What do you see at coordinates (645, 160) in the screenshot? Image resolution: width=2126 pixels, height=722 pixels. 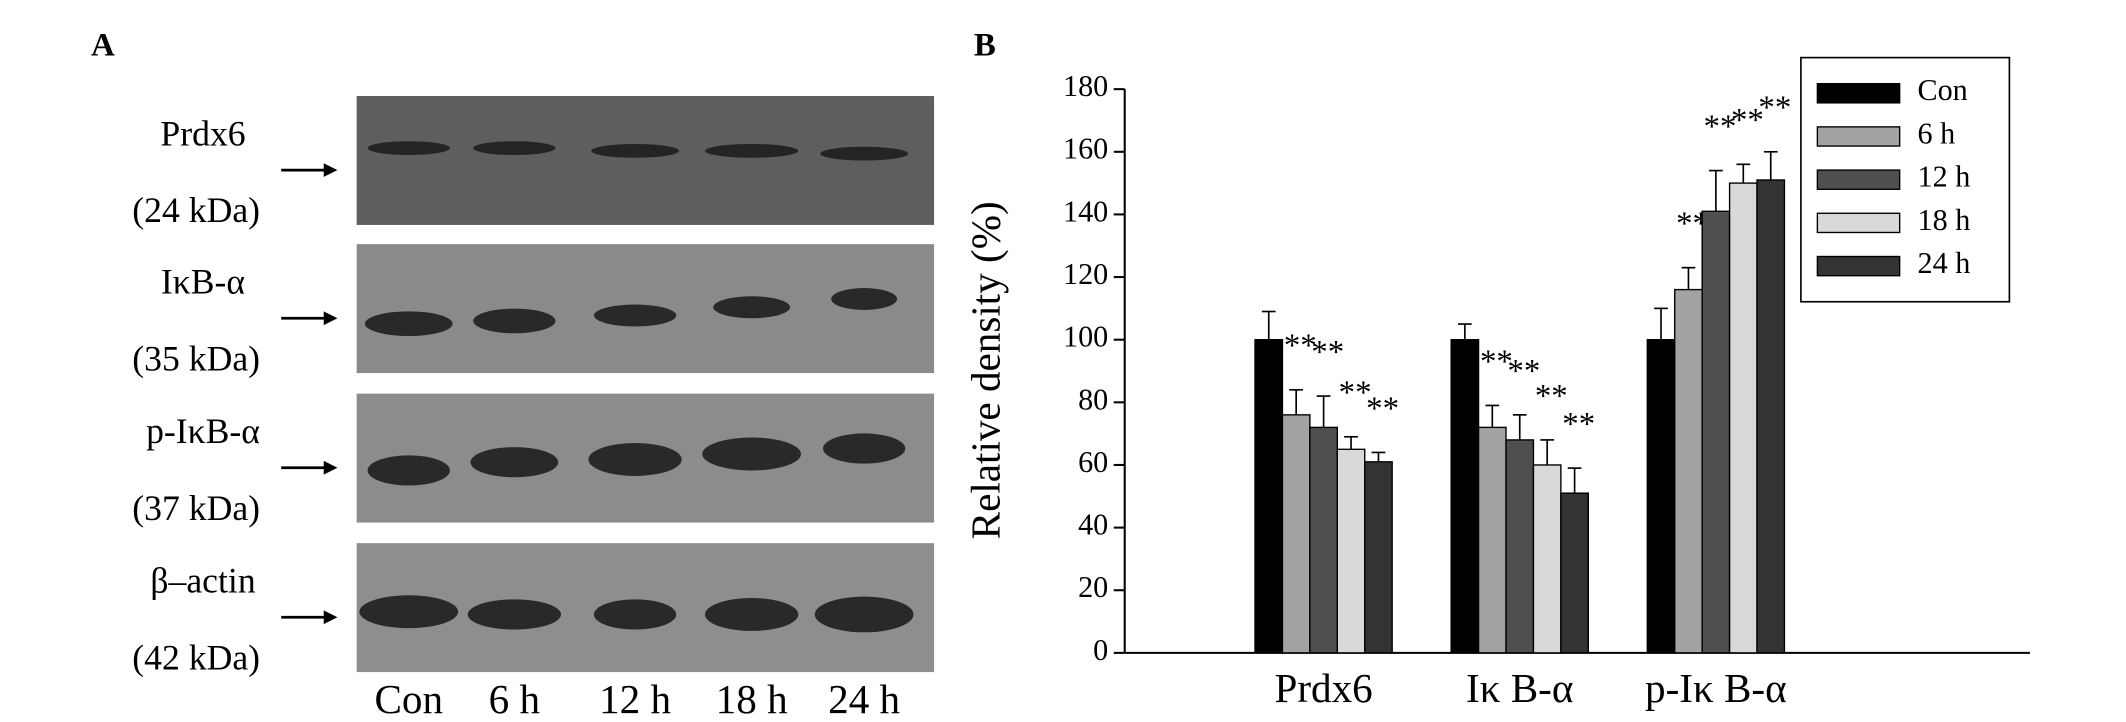 I see `blot-strip` at bounding box center [645, 160].